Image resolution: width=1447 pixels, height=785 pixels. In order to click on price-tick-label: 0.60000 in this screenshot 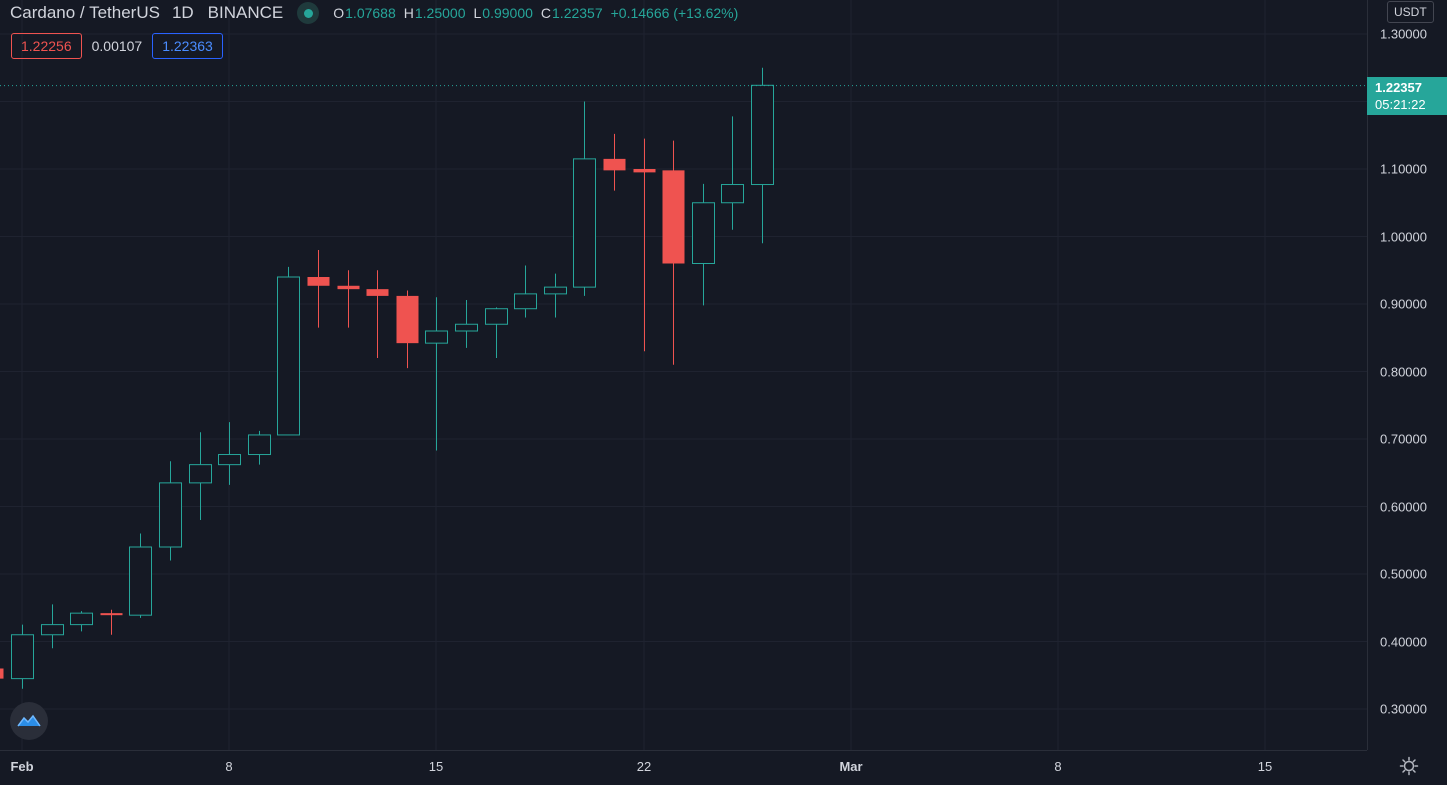, I will do `click(1403, 506)`.